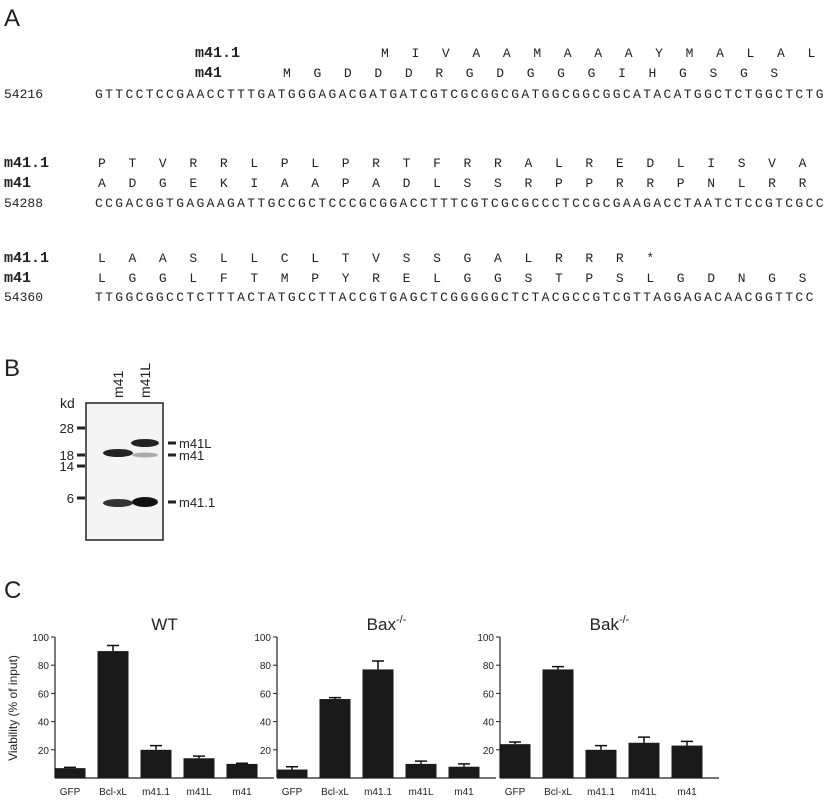 The height and width of the screenshot is (800, 832). I want to click on chart-title-text: Bak, so click(605, 624).